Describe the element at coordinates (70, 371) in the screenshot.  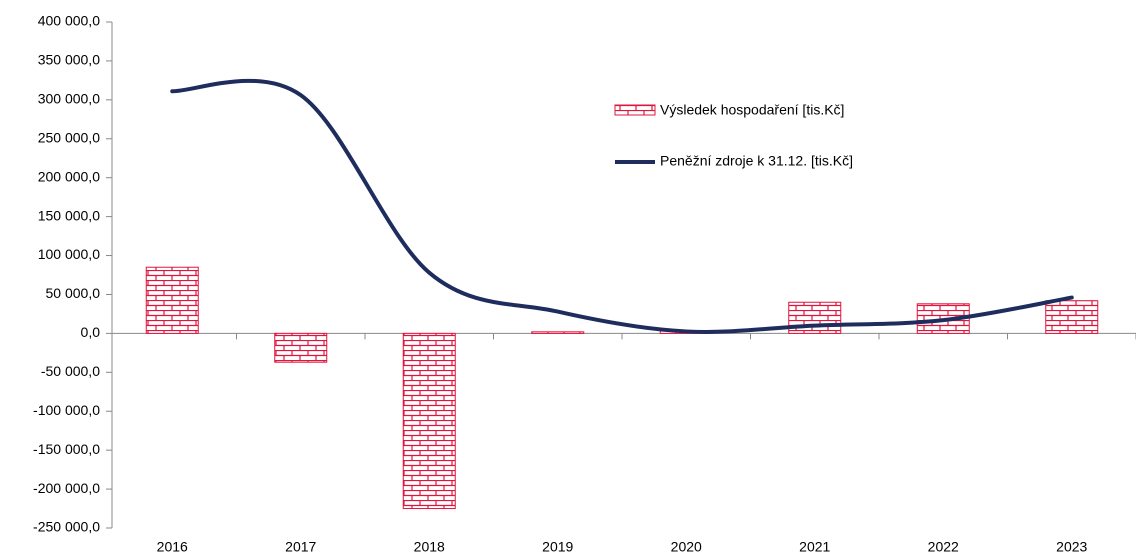
I see `y-tick-label: -50 000,0` at that location.